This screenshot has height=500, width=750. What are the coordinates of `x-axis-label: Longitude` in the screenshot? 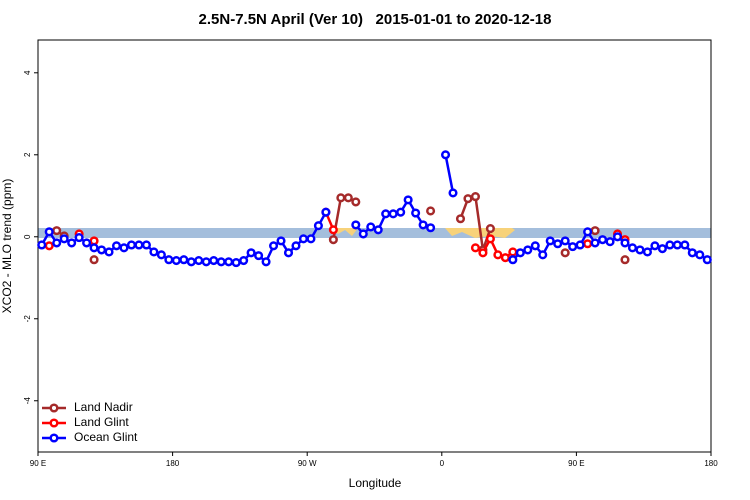 It's located at (375, 483).